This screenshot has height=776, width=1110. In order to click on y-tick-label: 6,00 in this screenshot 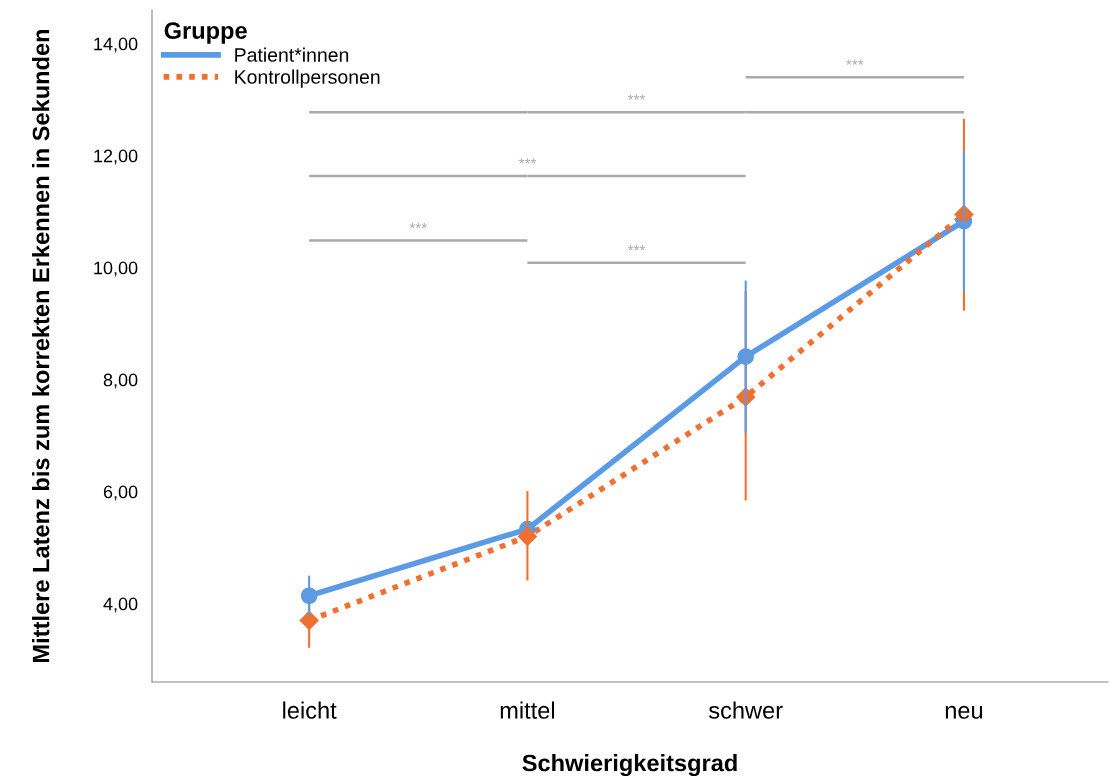, I will do `click(120, 493)`.